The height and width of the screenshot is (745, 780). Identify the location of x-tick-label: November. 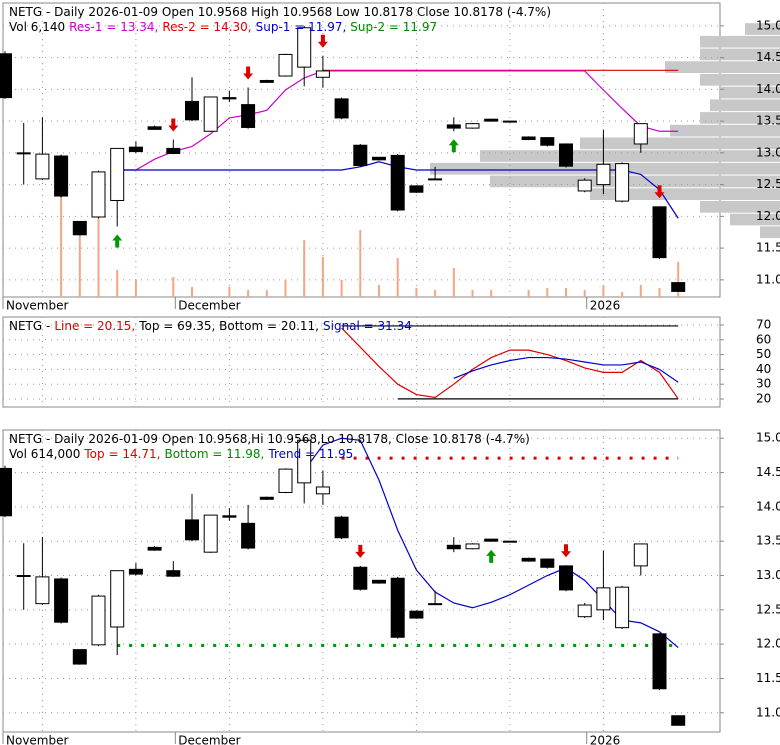
(37, 306).